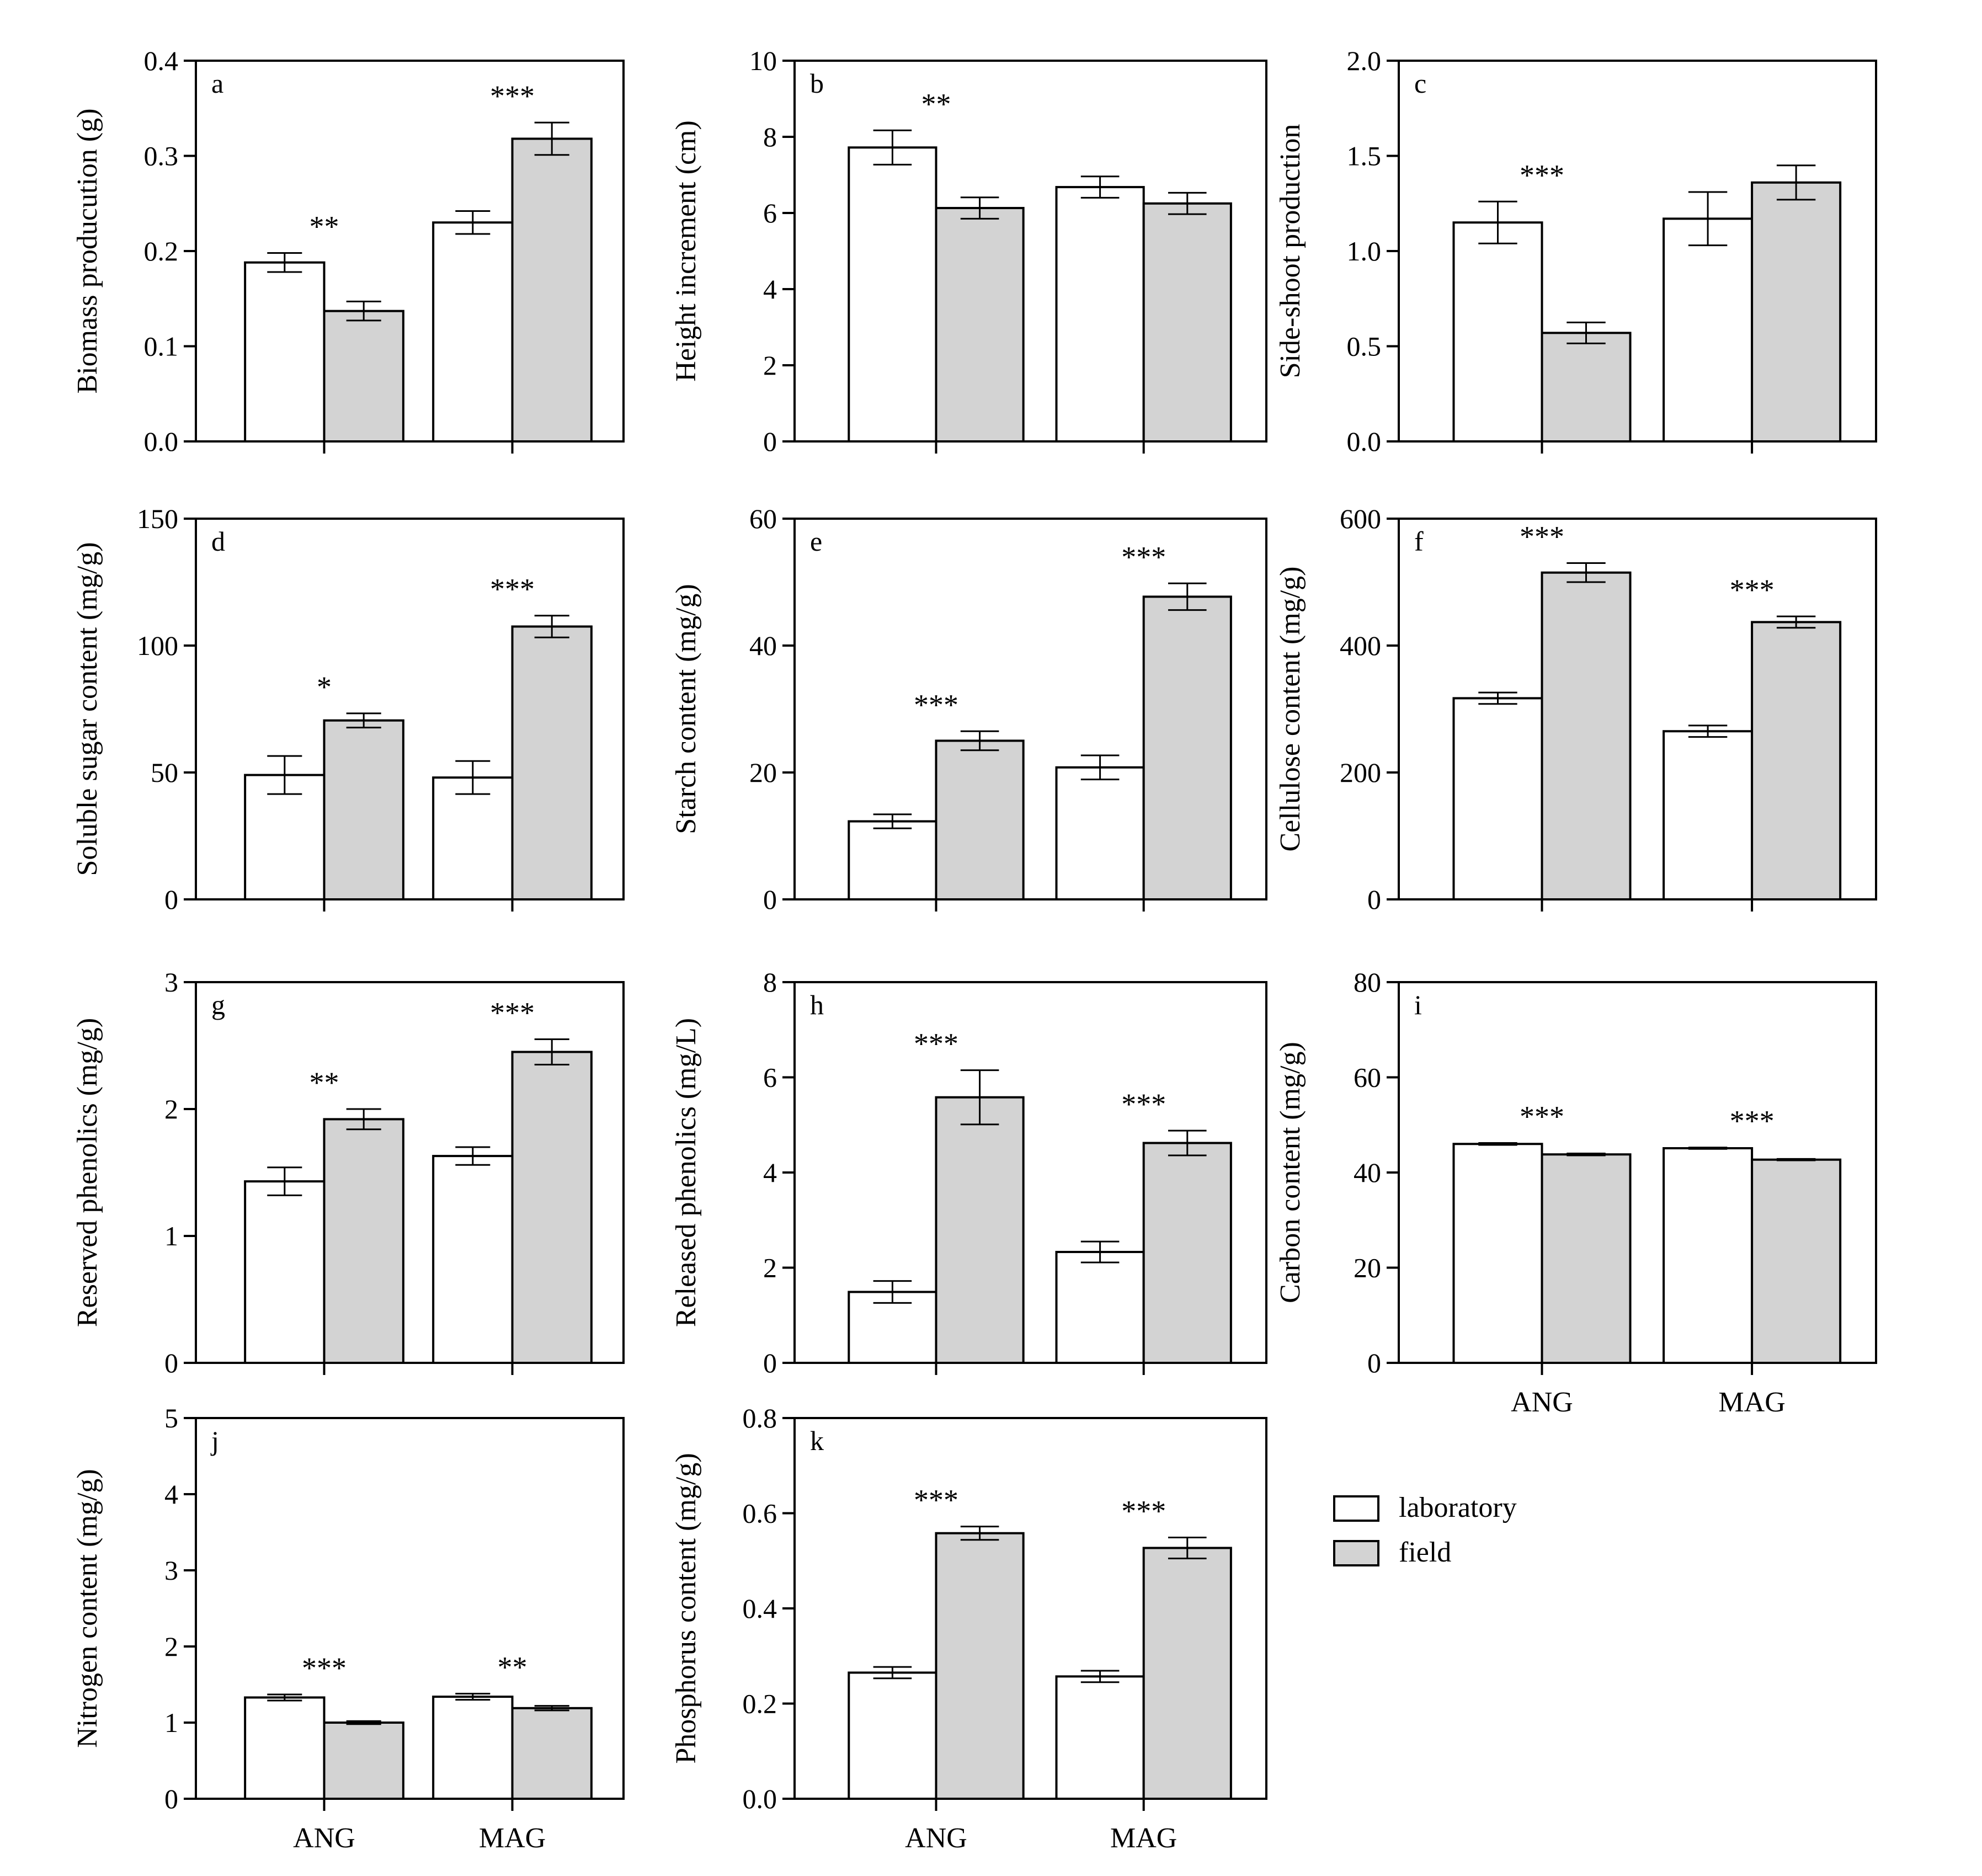 This screenshot has height=1876, width=1982. Describe the element at coordinates (161, 251) in the screenshot. I see `y-tick-label: 0.2` at that location.